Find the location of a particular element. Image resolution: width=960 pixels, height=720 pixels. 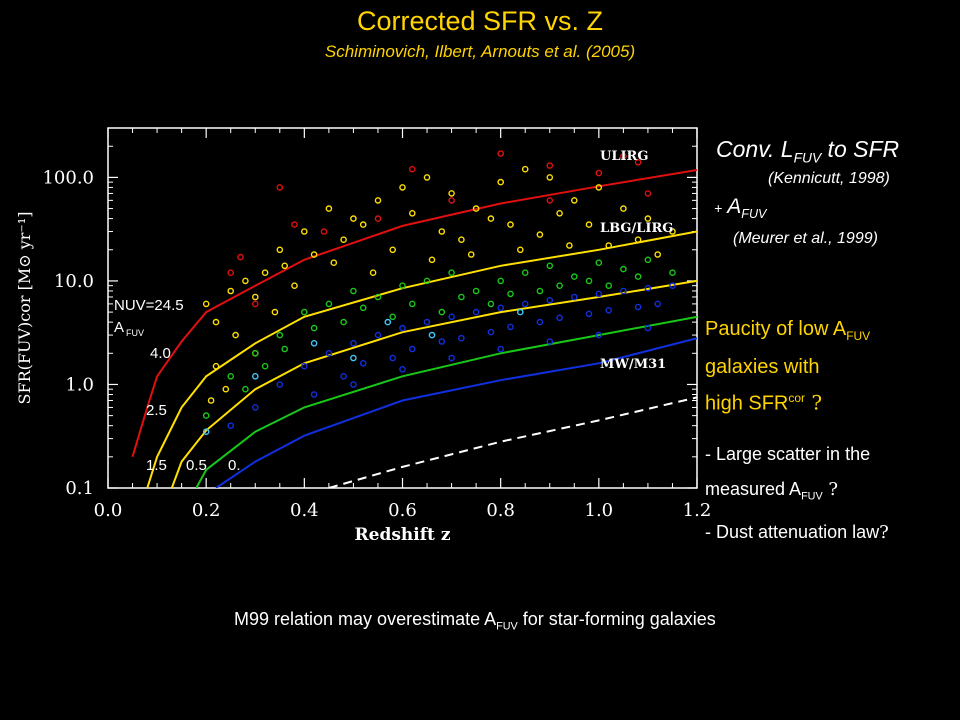

meurer-ref: (Meurer et al., 1999) is located at coordinates (805, 238).